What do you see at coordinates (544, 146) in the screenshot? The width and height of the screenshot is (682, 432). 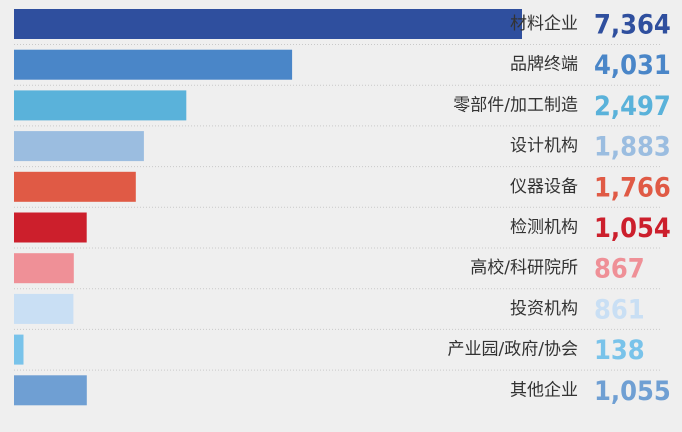 I see `category-label: 设计机构` at bounding box center [544, 146].